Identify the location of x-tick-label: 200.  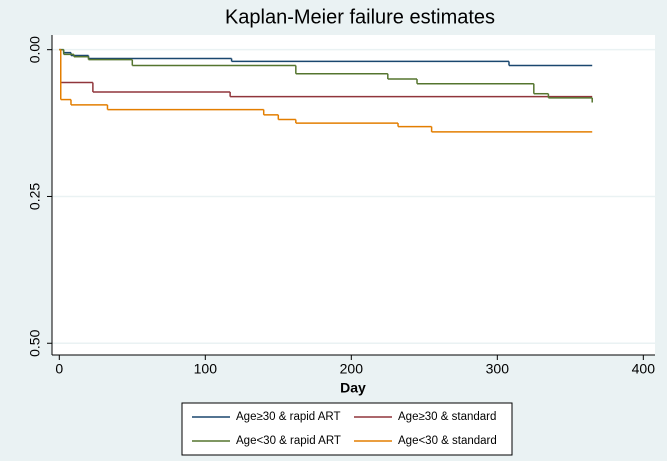
(352, 369).